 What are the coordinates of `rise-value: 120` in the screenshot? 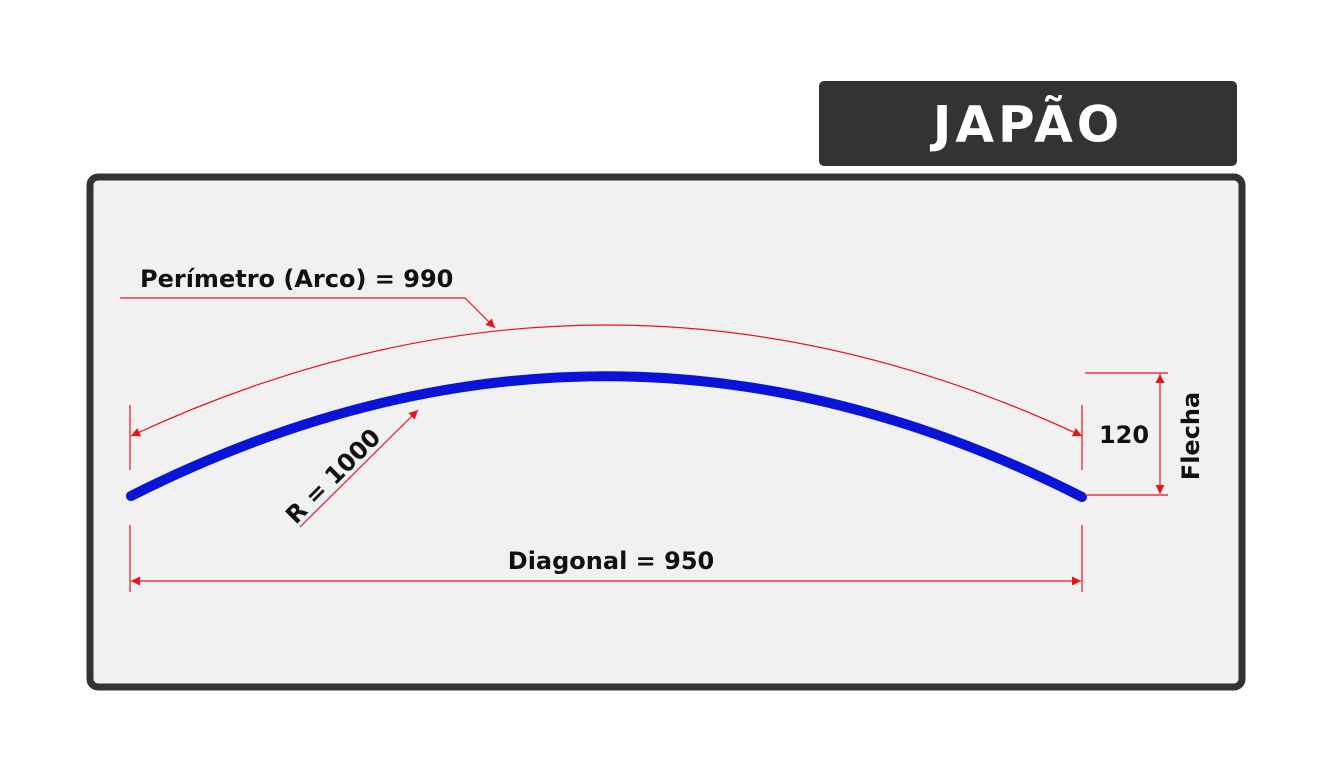 It's located at (1124, 435).